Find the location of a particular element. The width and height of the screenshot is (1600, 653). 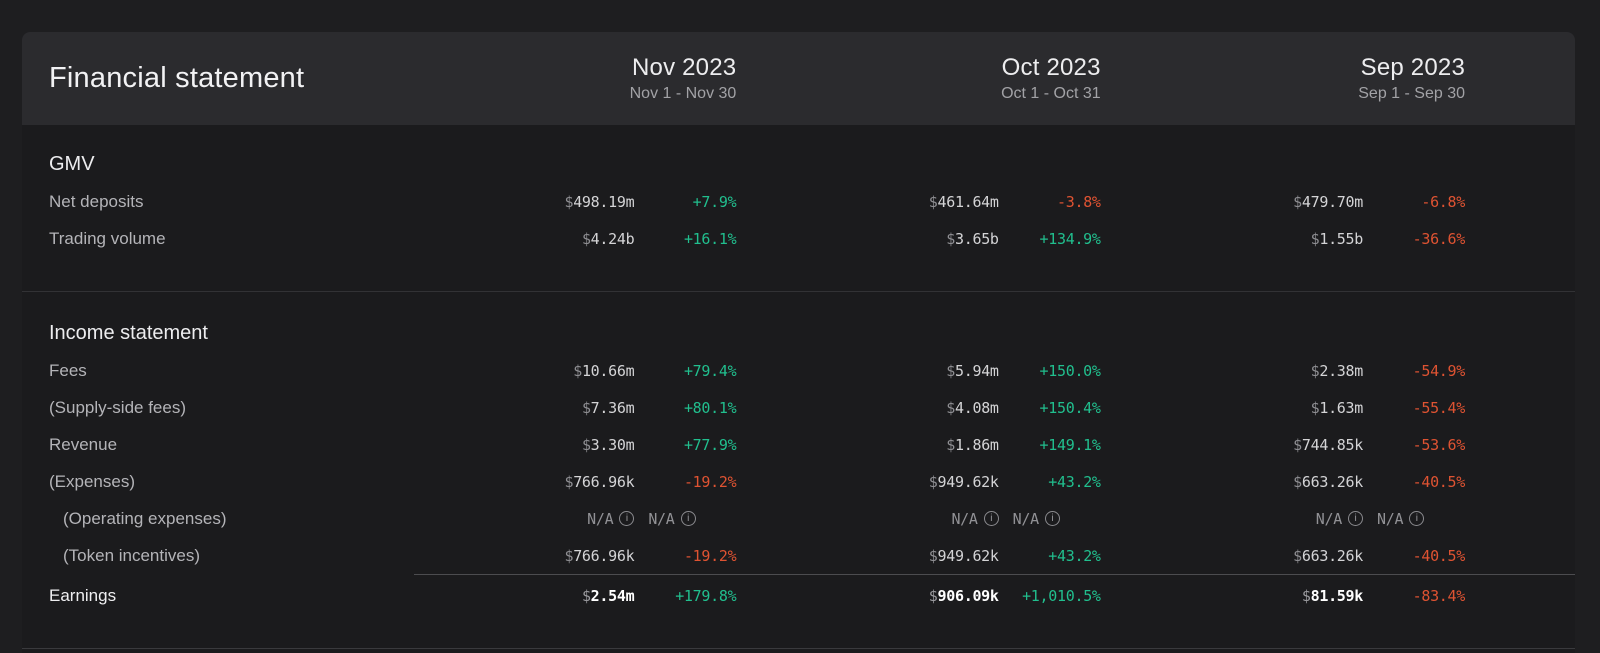

amount-value: $7.36m is located at coordinates (608, 407).